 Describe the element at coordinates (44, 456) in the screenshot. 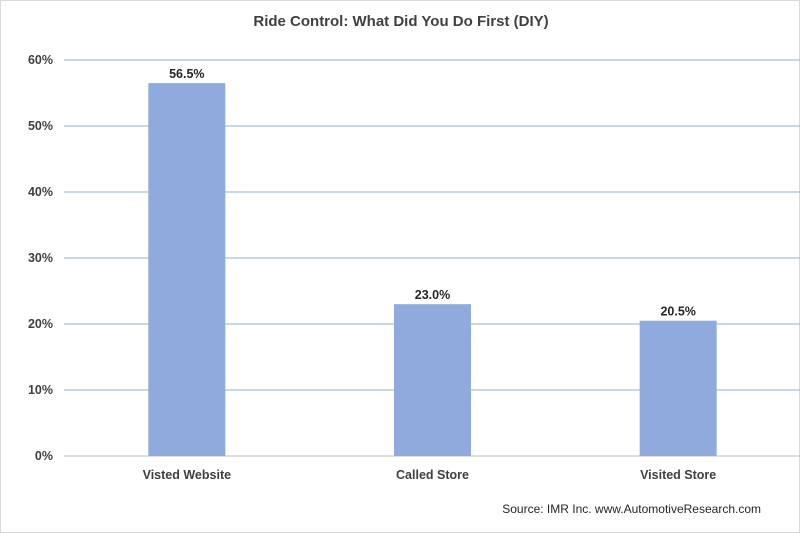

I see `y-tick-label: 0%` at that location.